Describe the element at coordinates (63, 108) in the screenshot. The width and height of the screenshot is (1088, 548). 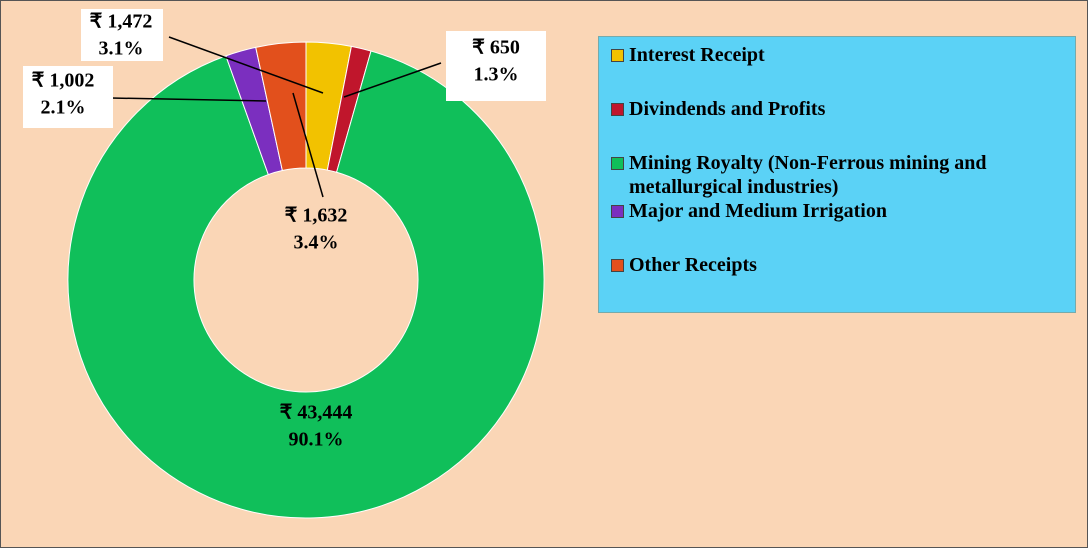
I see `percent-label: 2.1%` at that location.